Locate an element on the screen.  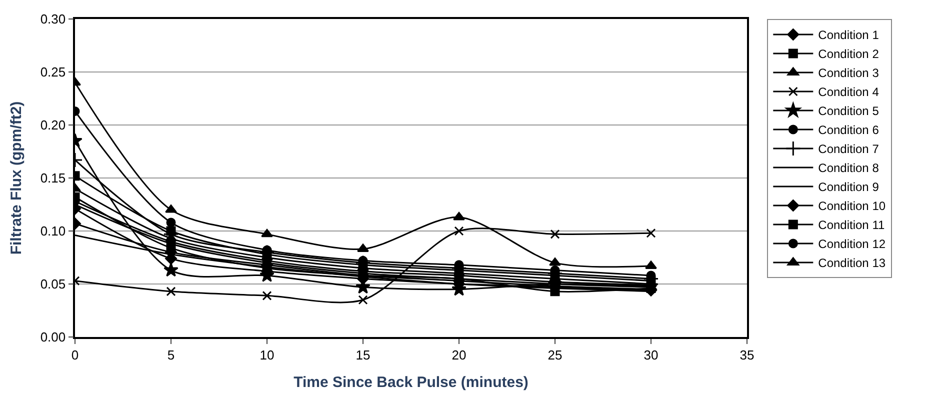
legend-label: Condition 8 is located at coordinates (849, 168).